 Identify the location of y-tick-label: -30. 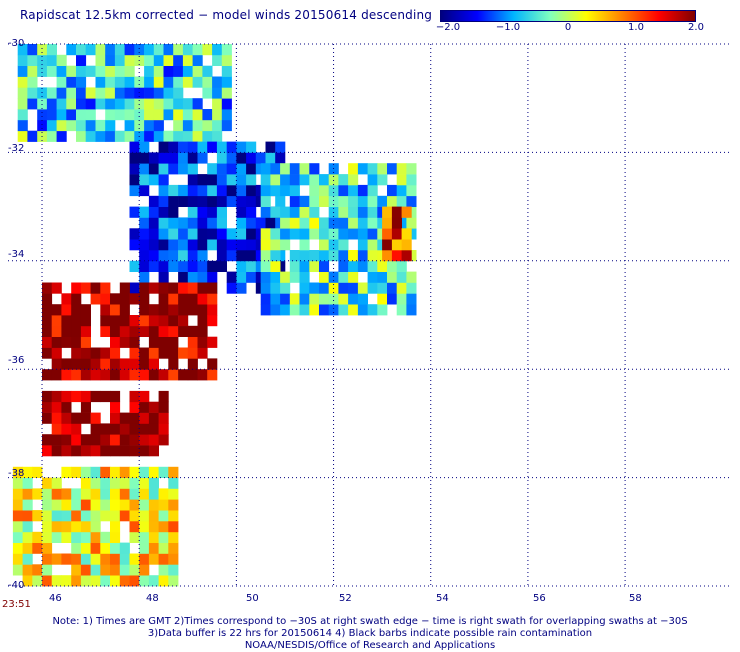
(16, 43).